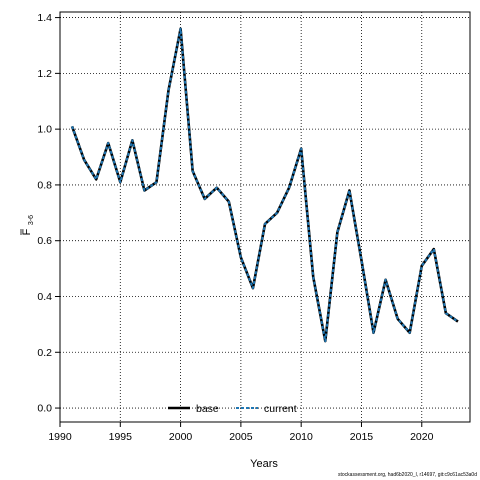 This screenshot has height=480, width=480. Describe the element at coordinates (31, 220) in the screenshot. I see `y-axis-title-subscript: 3-6` at that location.